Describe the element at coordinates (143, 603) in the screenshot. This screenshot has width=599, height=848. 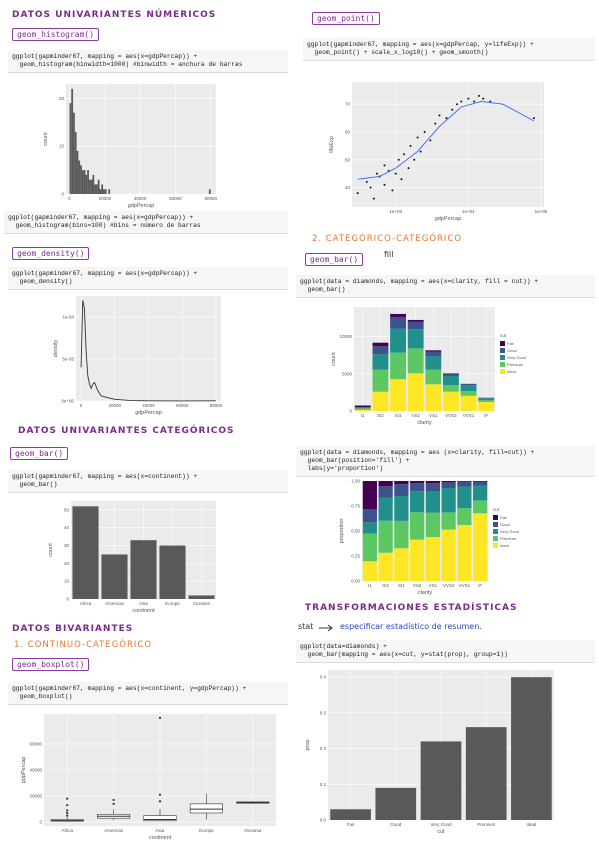
I see `x-tick-label: Asia` at that location.